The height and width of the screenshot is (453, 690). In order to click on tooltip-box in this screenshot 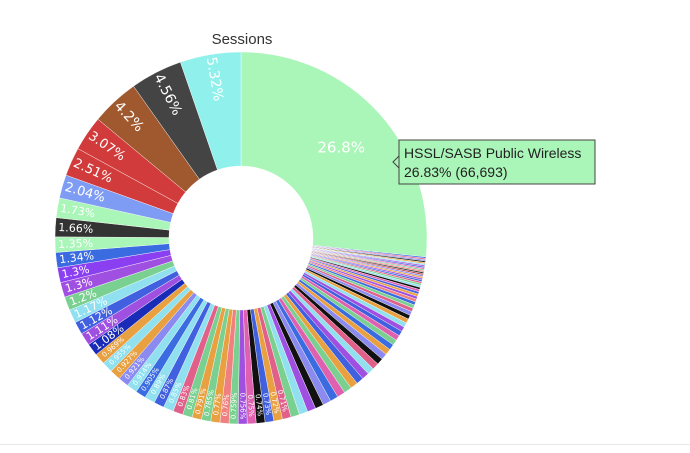, I will do `click(497, 162)`.